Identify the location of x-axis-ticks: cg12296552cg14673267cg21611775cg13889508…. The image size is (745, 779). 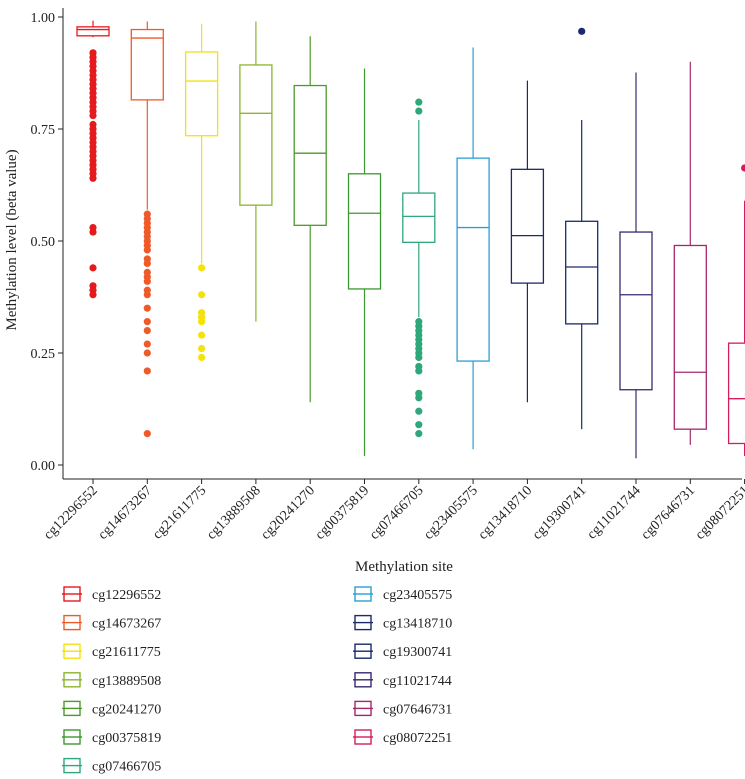
(393, 511).